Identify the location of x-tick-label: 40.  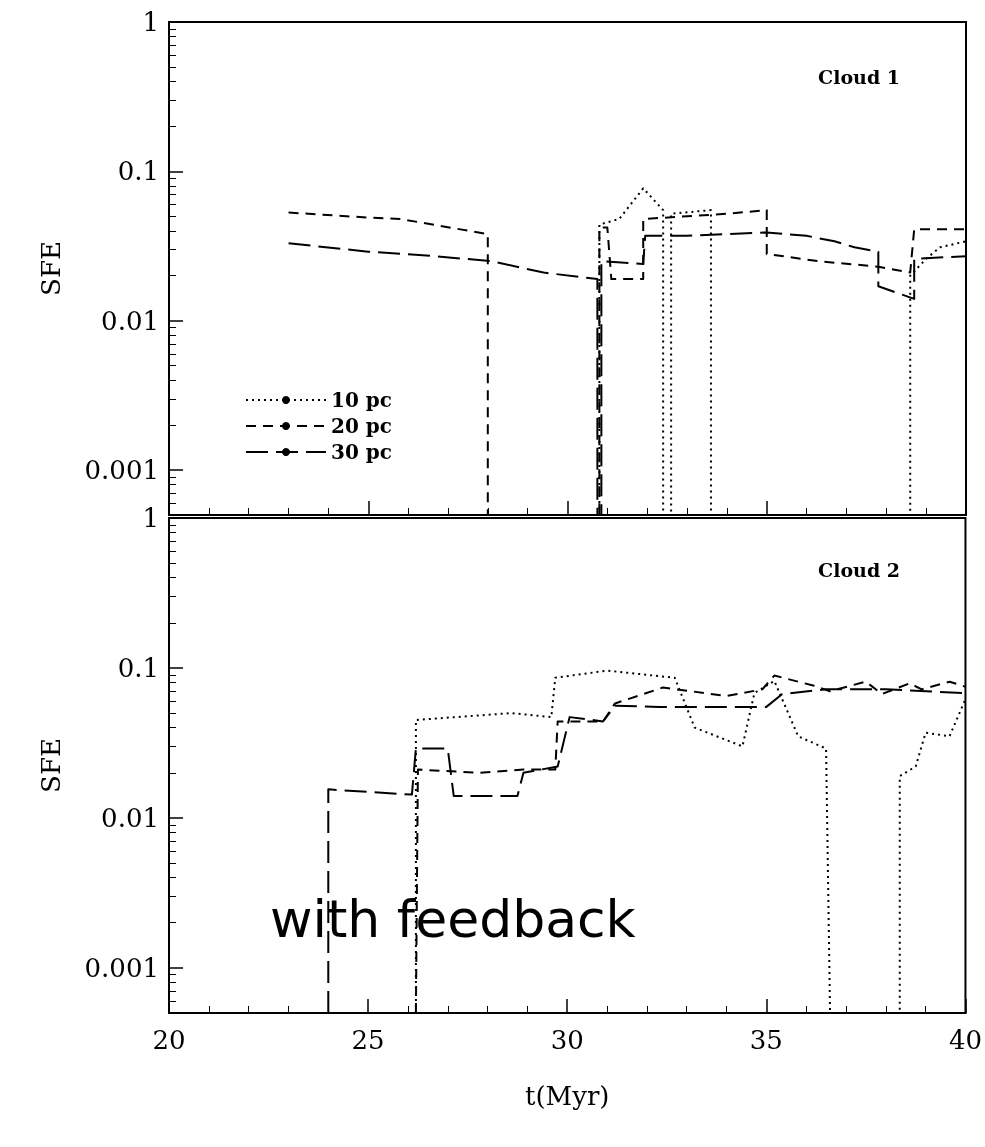
(965, 1040).